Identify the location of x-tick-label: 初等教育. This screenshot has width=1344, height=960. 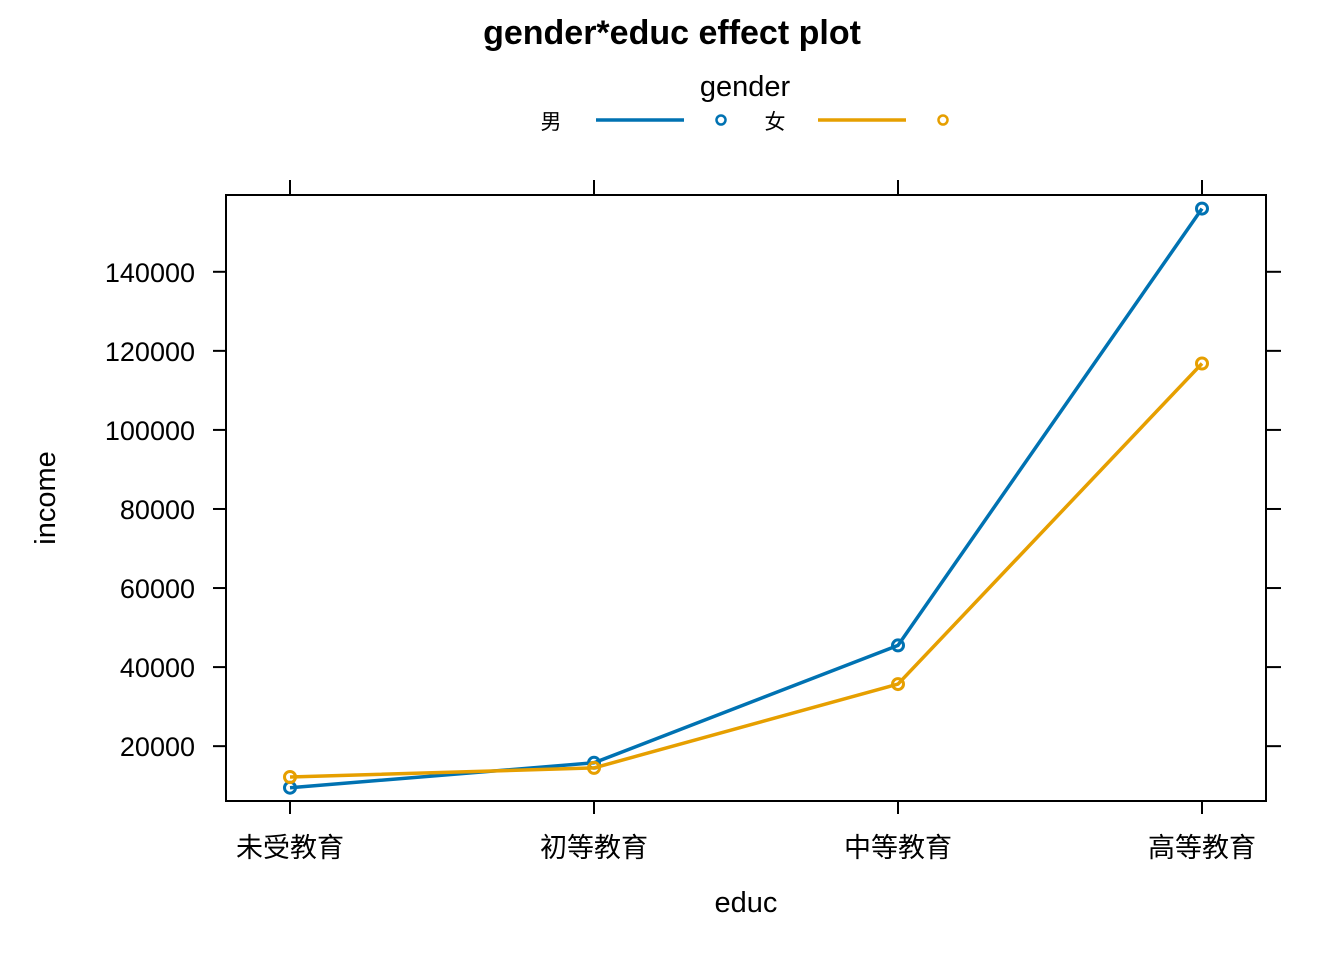
(594, 848).